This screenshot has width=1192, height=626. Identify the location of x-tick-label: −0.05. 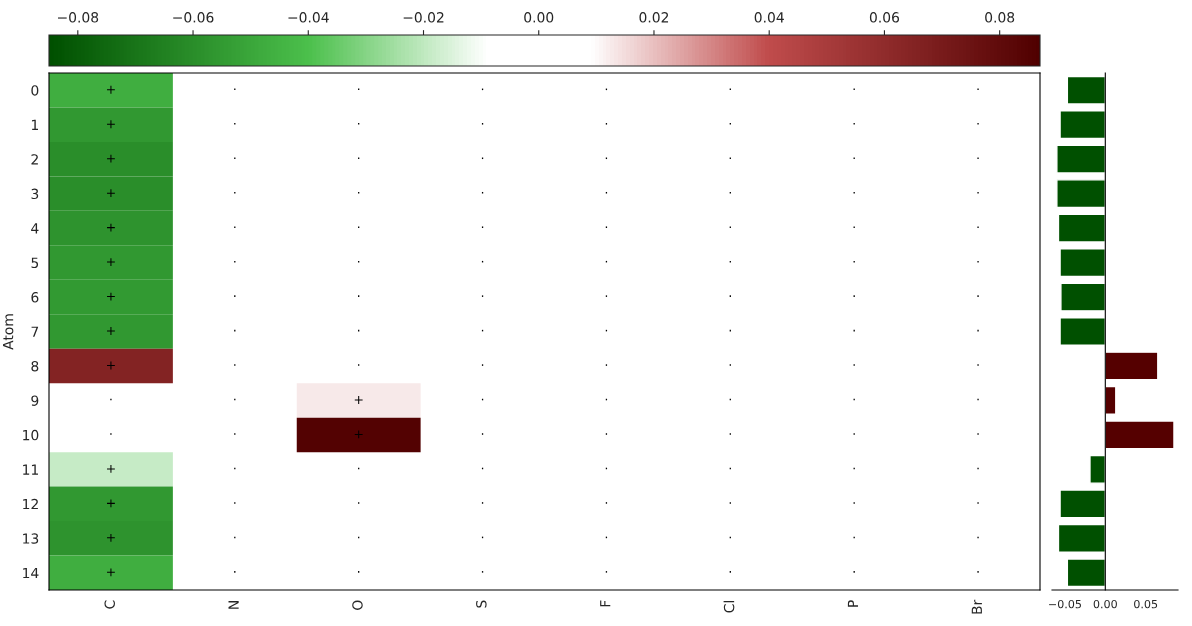
(1065, 604).